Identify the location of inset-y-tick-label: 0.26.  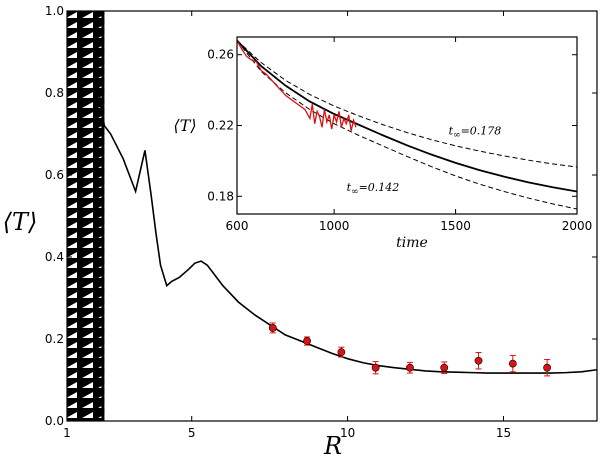
(220, 55).